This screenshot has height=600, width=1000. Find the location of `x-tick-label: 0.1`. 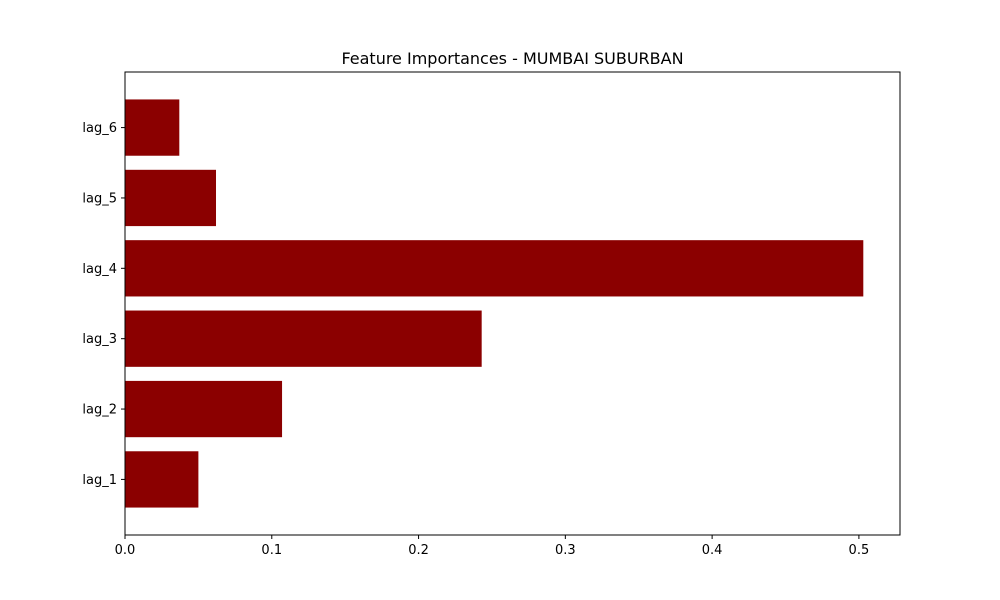

x-tick-label: 0.1 is located at coordinates (271, 550).